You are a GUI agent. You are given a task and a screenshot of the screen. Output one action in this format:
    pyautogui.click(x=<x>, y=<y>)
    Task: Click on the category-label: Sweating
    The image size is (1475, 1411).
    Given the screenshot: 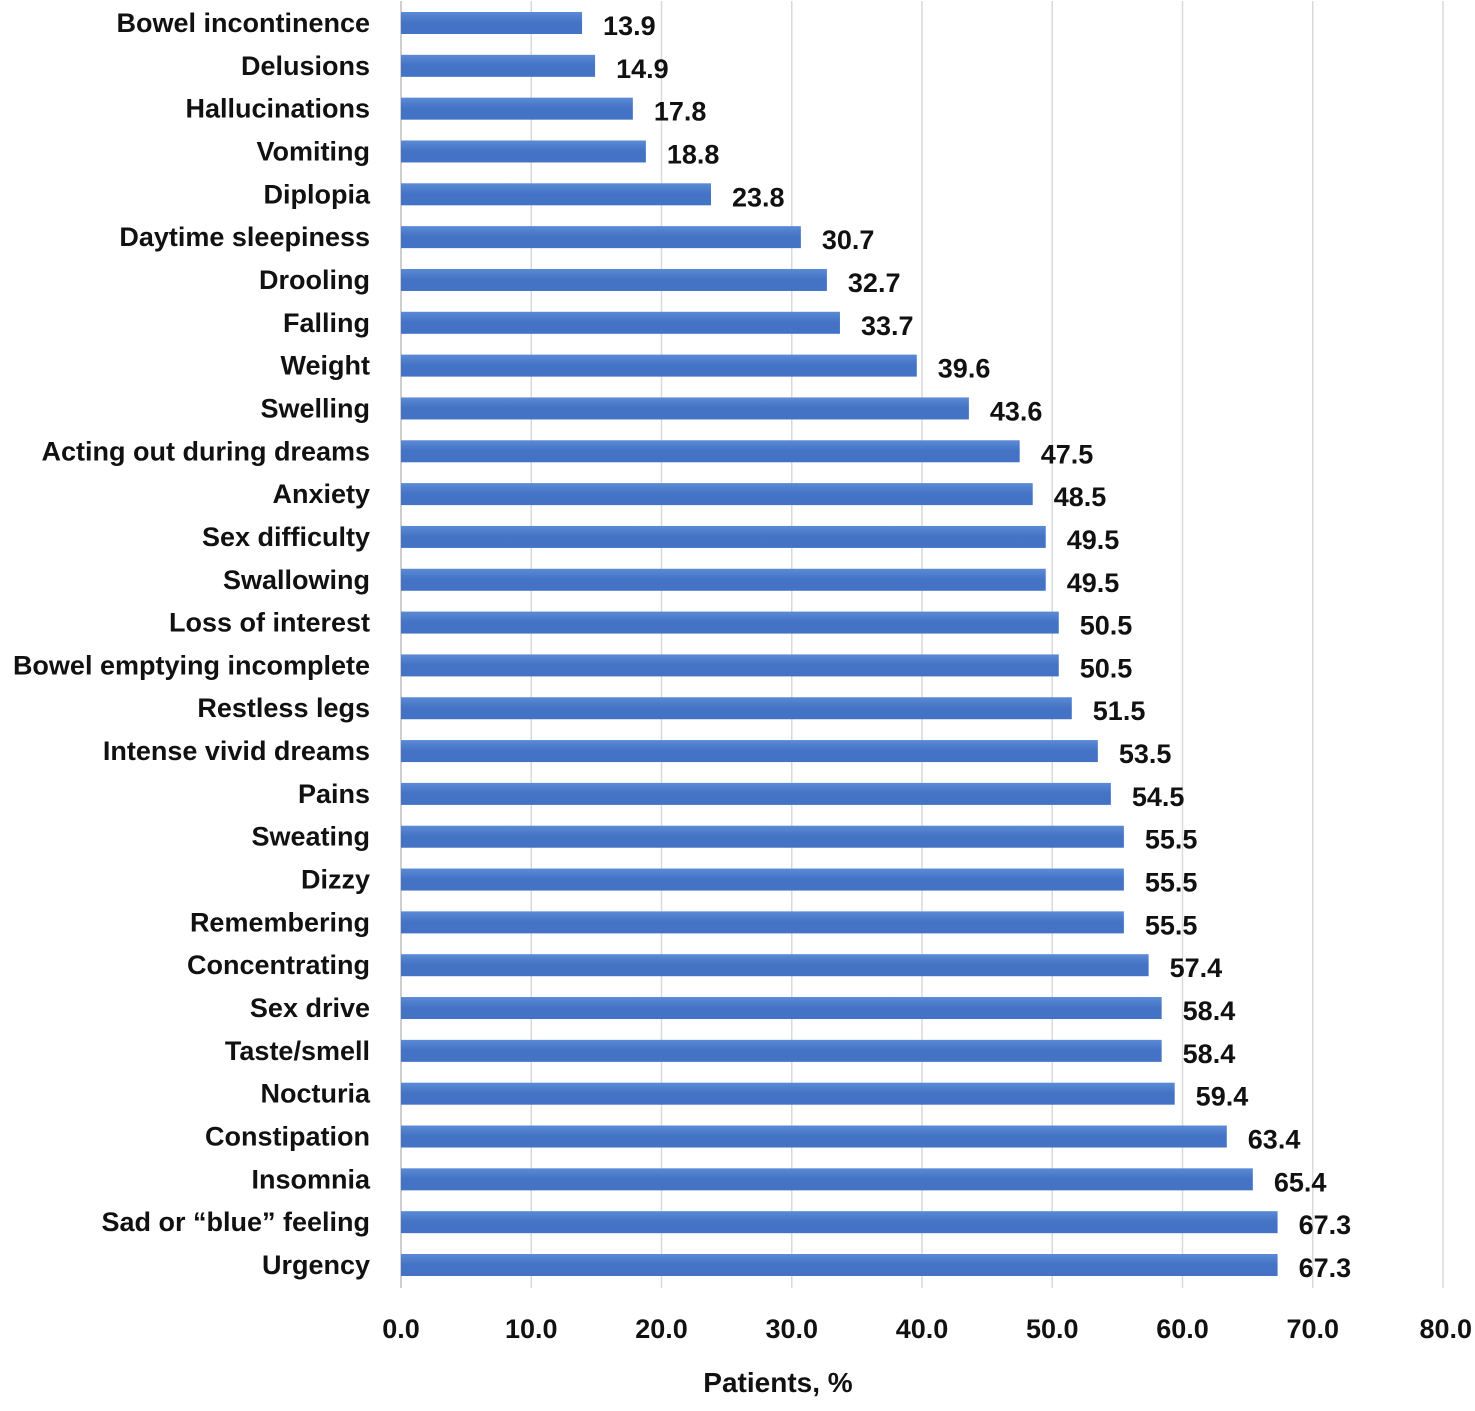 What is the action you would take?
    pyautogui.click(x=310, y=837)
    